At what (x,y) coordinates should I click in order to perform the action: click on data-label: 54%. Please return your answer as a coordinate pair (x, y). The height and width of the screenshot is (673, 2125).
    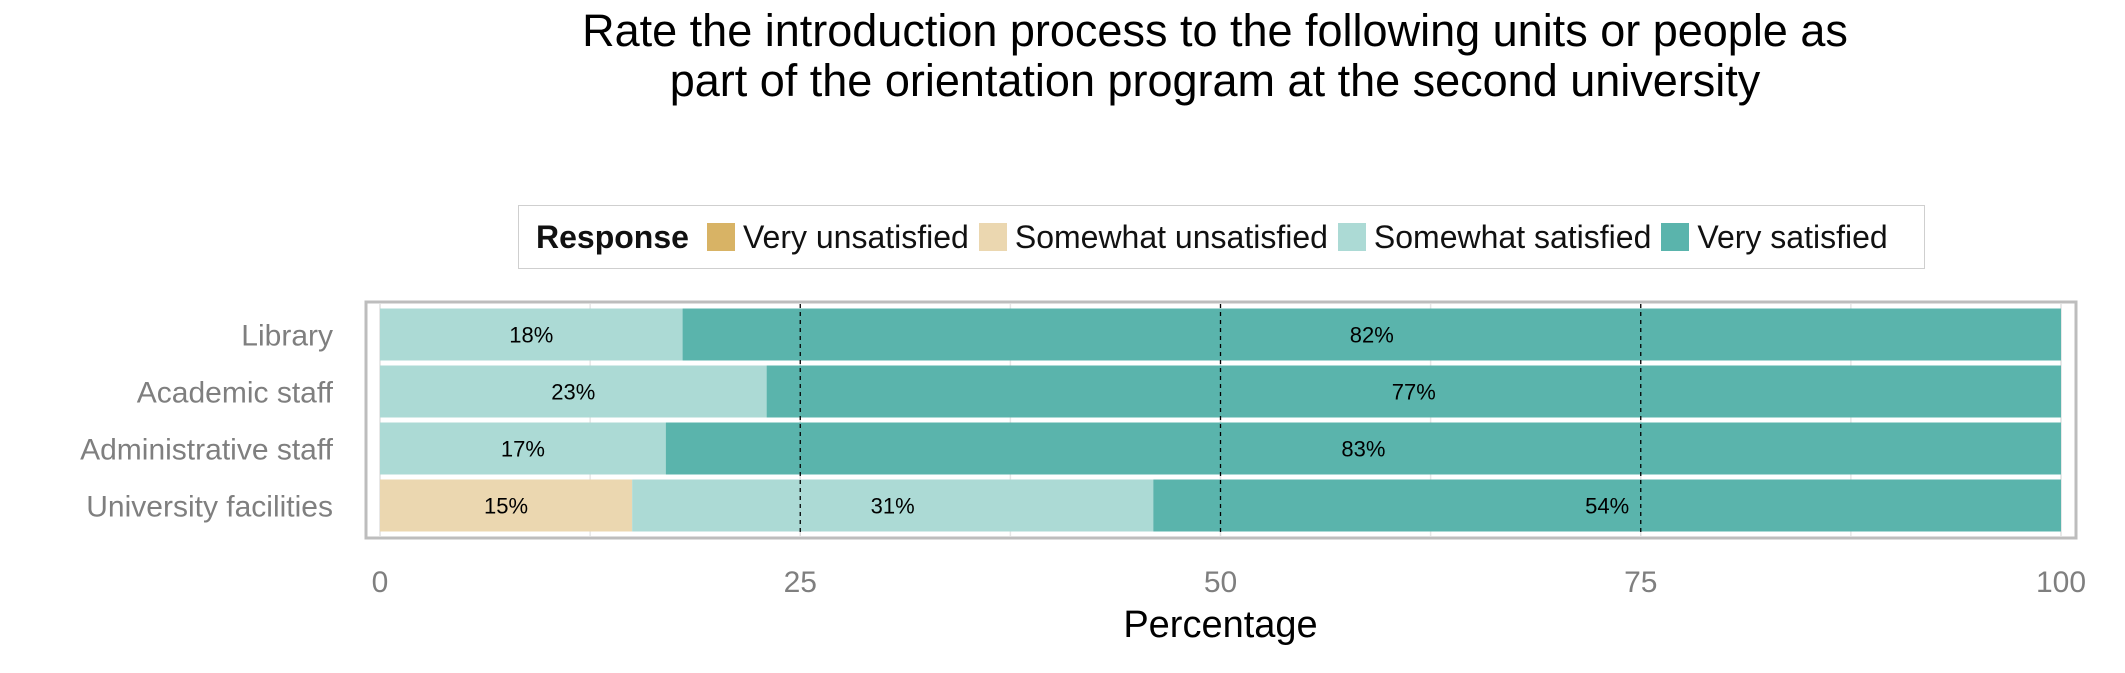
    Looking at the image, I should click on (1607, 506).